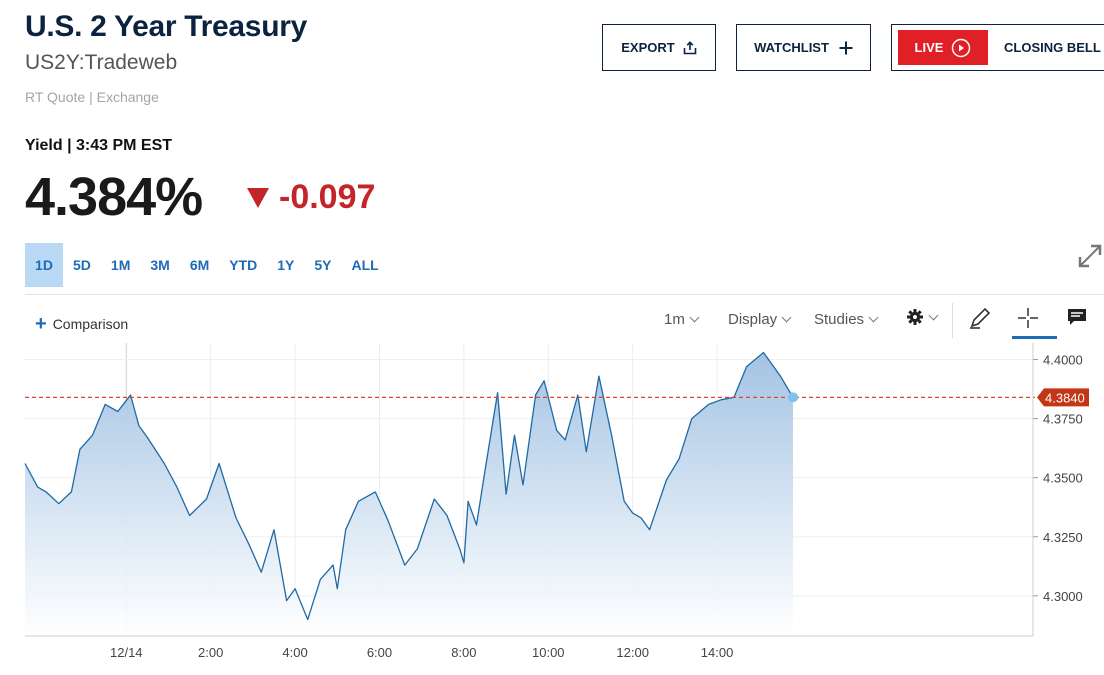 The width and height of the screenshot is (1104, 675). What do you see at coordinates (210, 652) in the screenshot?
I see `x-tick-label: 2:00` at bounding box center [210, 652].